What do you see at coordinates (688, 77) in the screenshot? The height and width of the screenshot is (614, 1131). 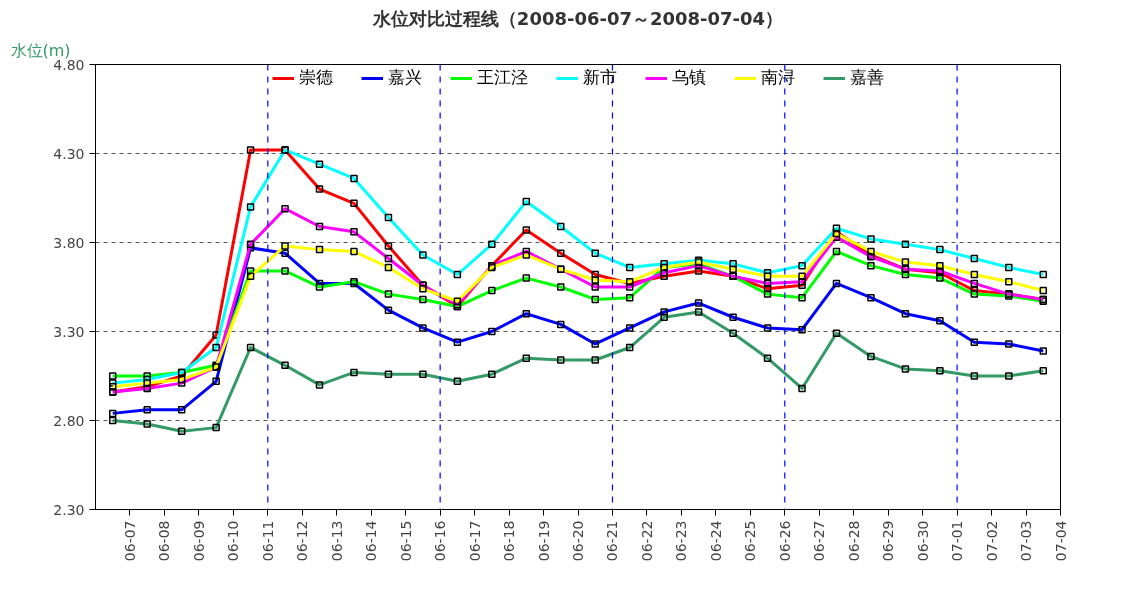 I see `legend-label: 乌镇` at bounding box center [688, 77].